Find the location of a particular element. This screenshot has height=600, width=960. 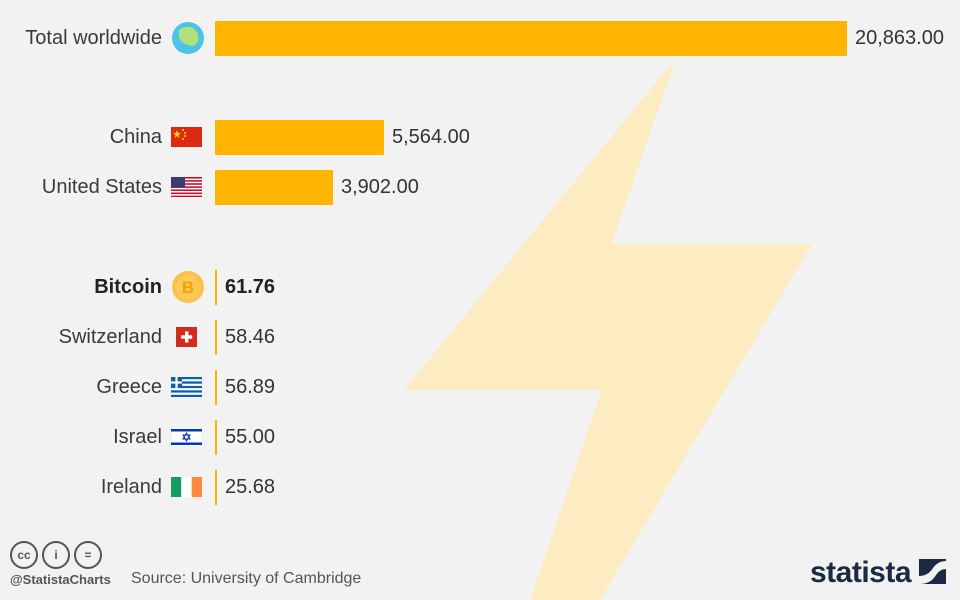

us-flag-icon is located at coordinates (186, 187).